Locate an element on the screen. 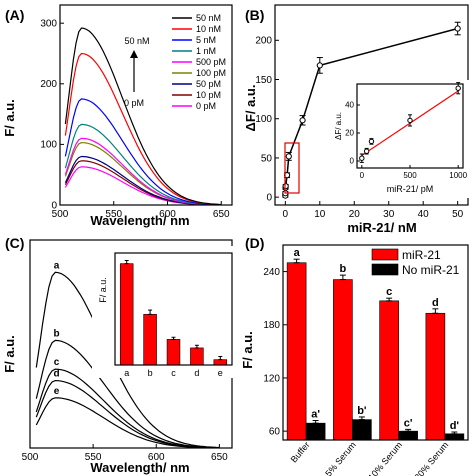  x-tick-label: e is located at coordinates (220, 373).